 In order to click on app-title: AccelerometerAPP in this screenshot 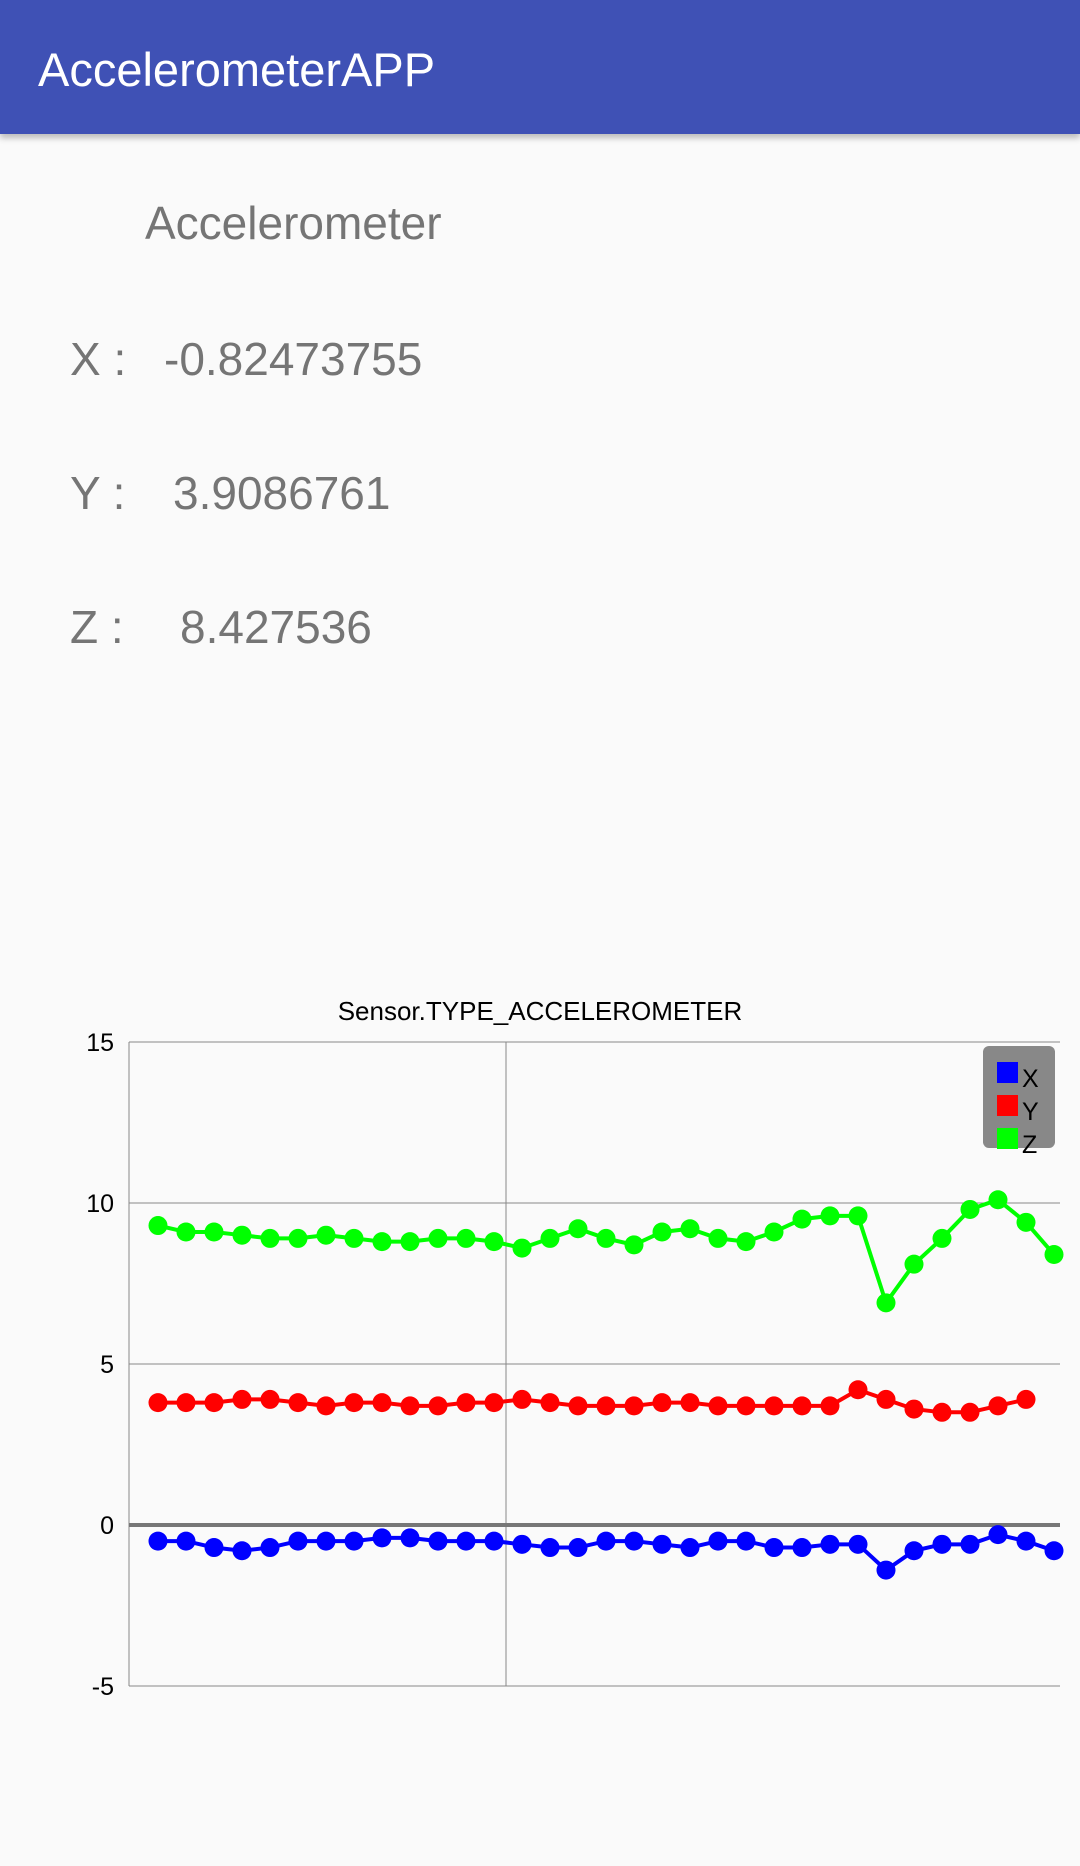, I will do `click(237, 69)`.